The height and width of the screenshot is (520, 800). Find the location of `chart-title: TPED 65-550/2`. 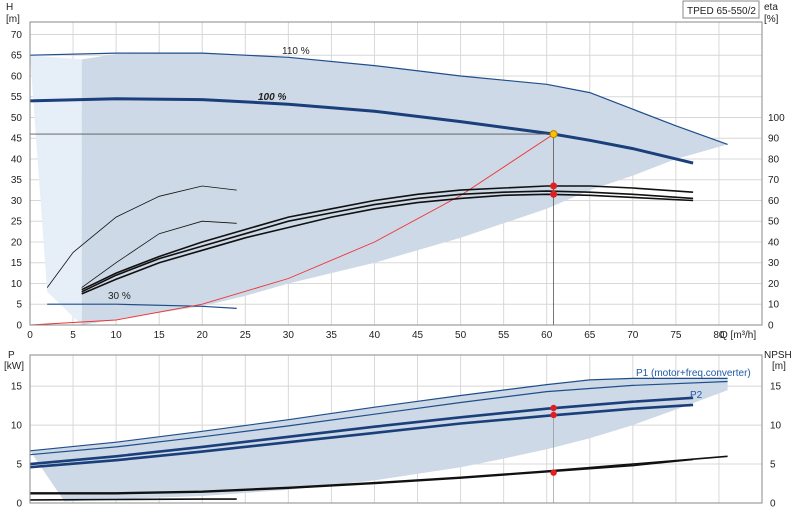

chart-title: TPED 65-550/2 is located at coordinates (721, 11).